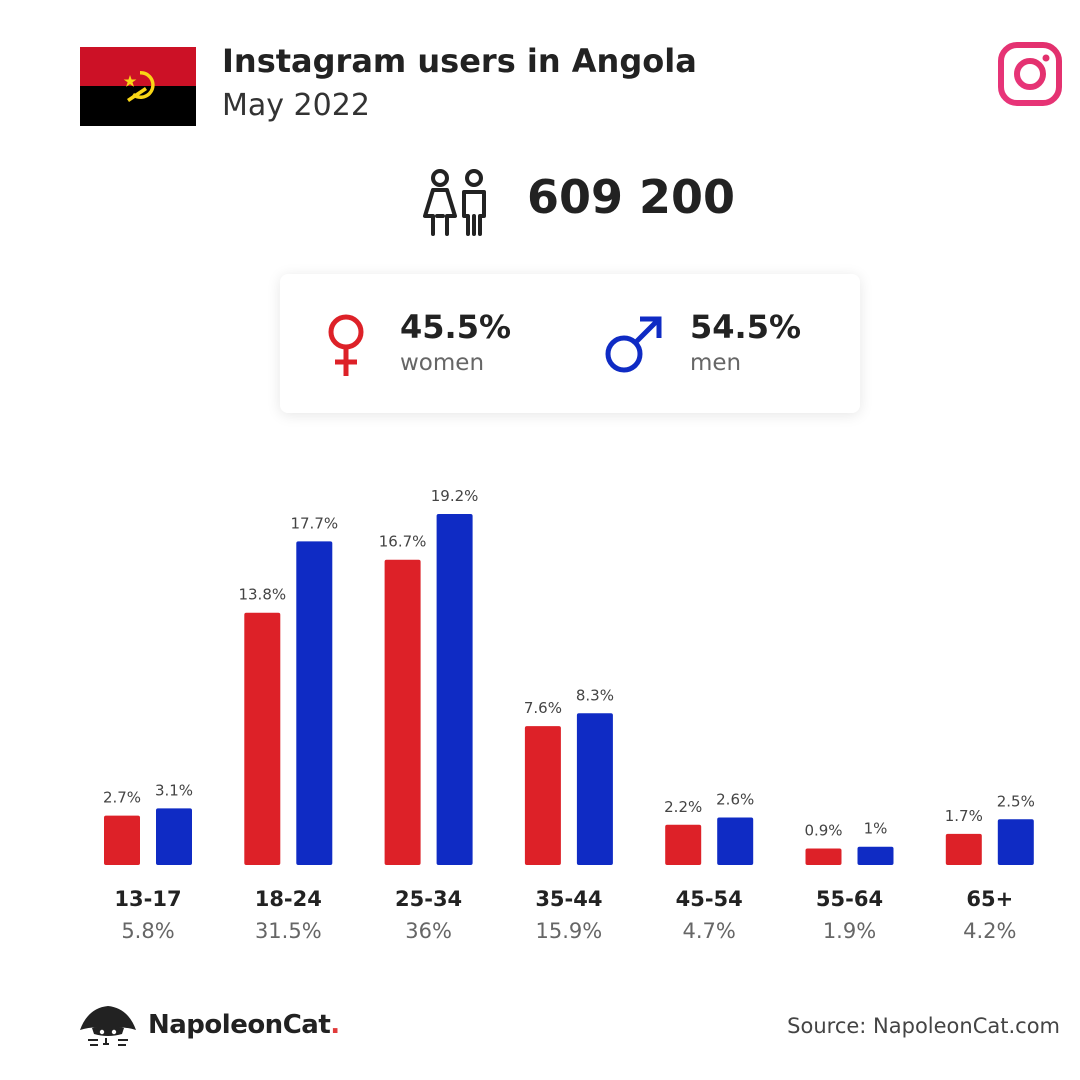 This screenshot has width=1080, height=1080. Describe the element at coordinates (595, 695) in the screenshot. I see `bar-value-label-men-35-44: 8.3%` at that location.